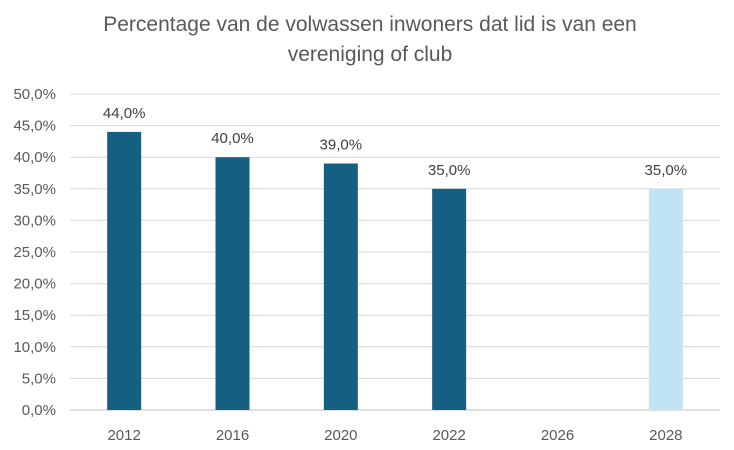 The height and width of the screenshot is (450, 734). What do you see at coordinates (34, 189) in the screenshot?
I see `y-tick-label: 35,0%` at bounding box center [34, 189].